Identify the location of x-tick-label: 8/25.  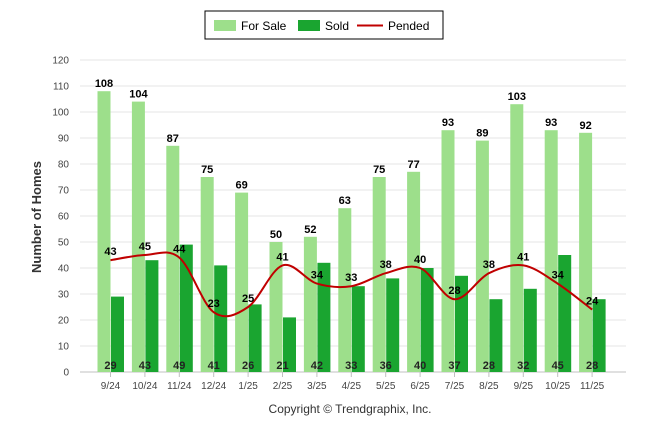
(489, 386).